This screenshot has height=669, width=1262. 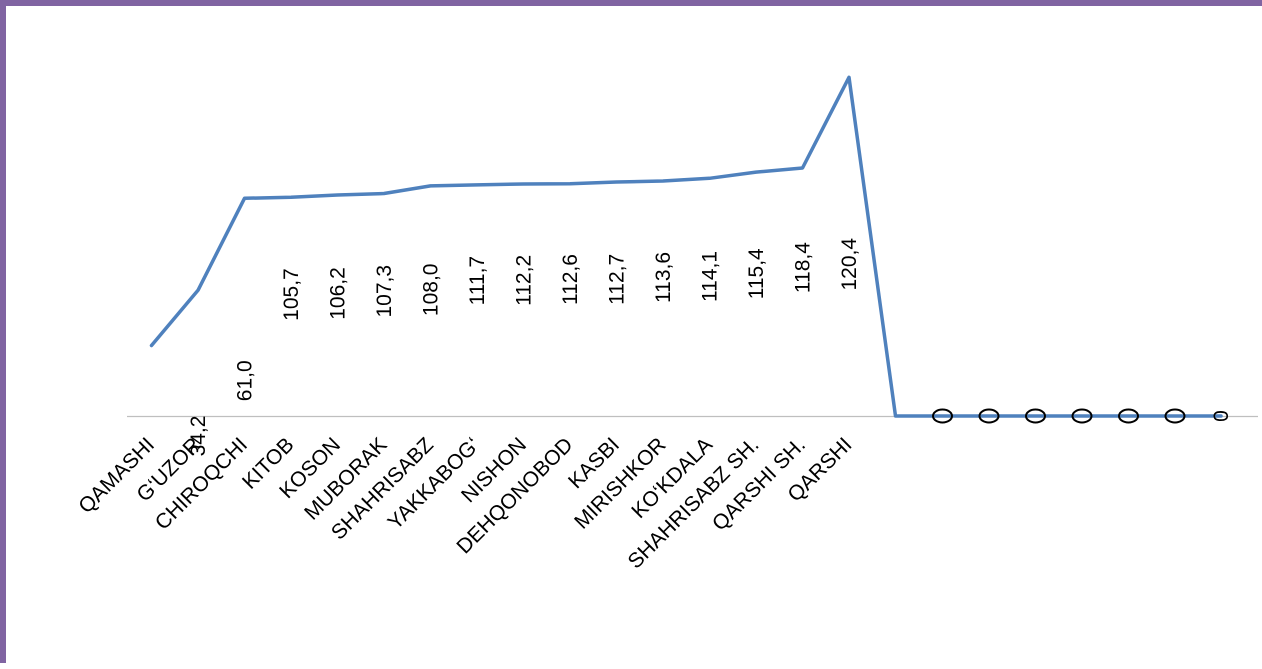 I want to click on zero-markers-group, so click(x=1059, y=416).